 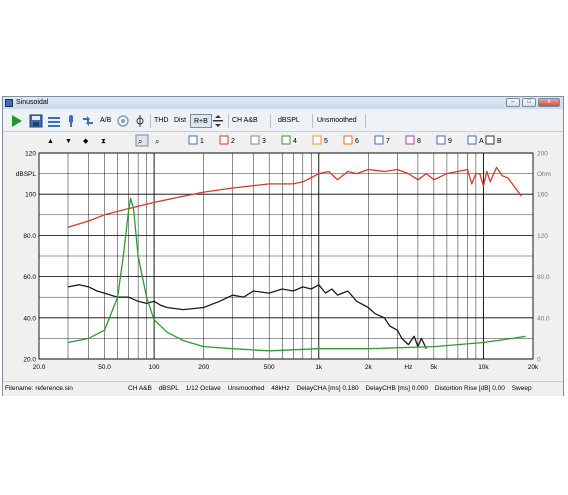 I want to click on marker-label: 1, so click(x=202, y=141).